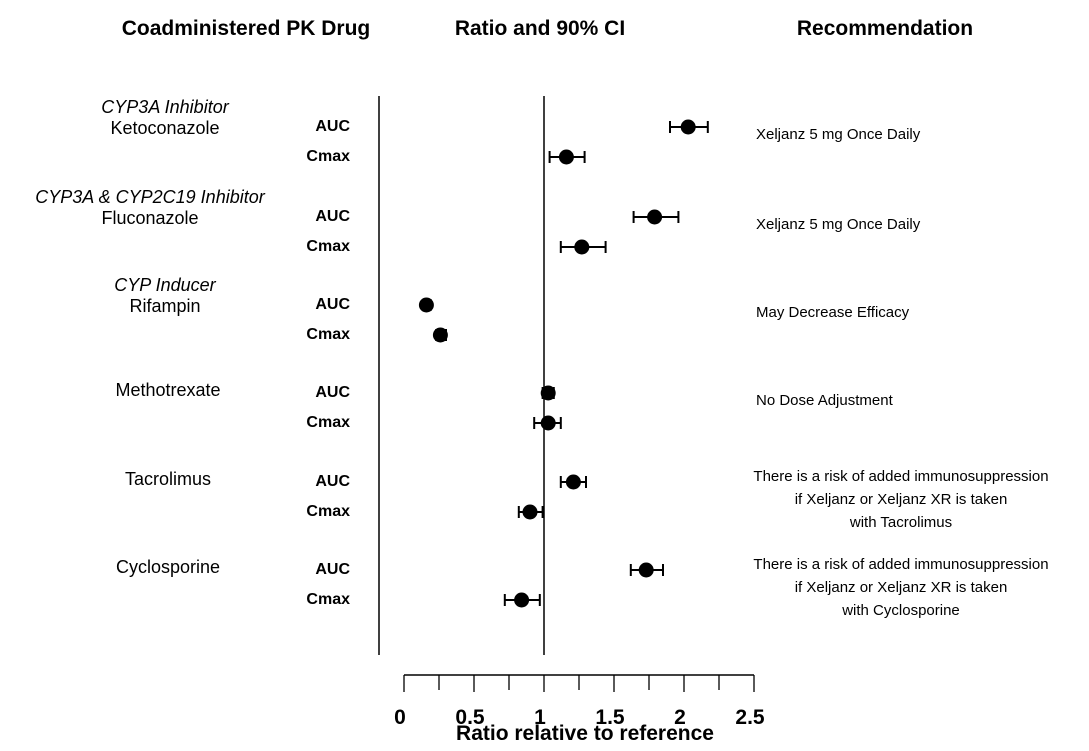 This screenshot has width=1089, height=751. What do you see at coordinates (680, 717) in the screenshot?
I see `x-tick-label: 2` at bounding box center [680, 717].